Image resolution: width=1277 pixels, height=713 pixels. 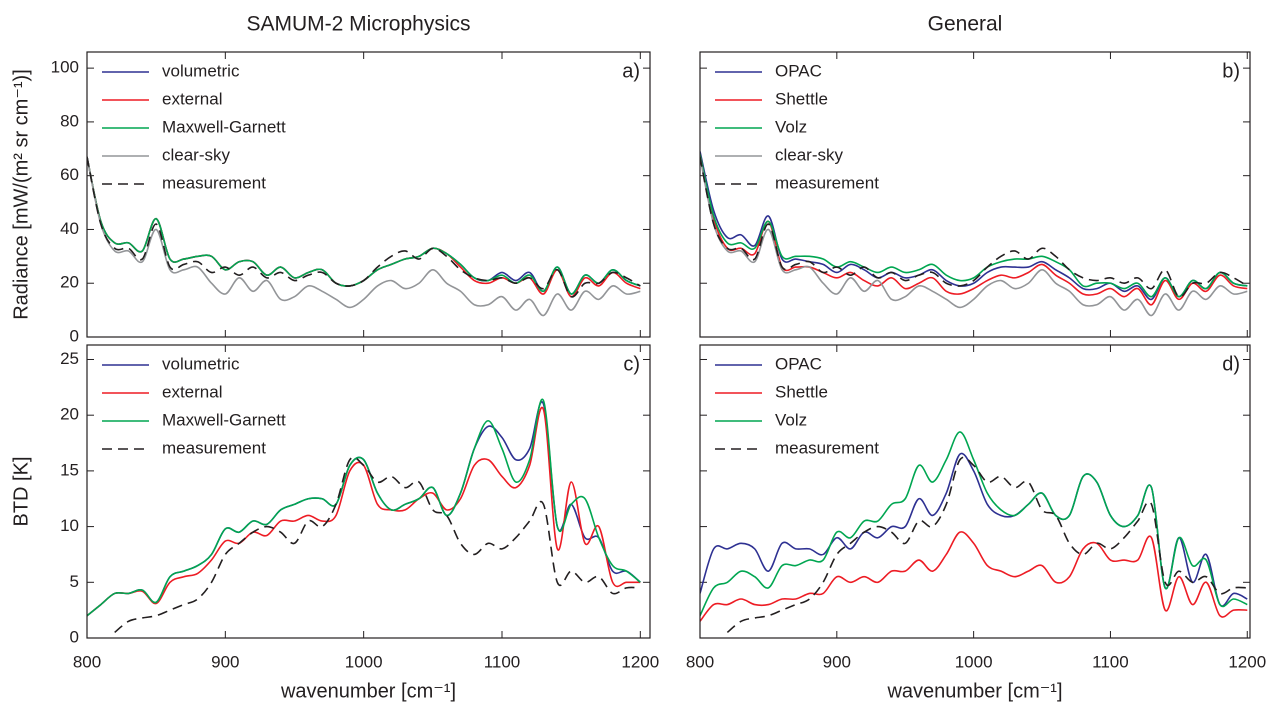 What do you see at coordinates (1231, 364) in the screenshot?
I see `panel-label: d)` at bounding box center [1231, 364].